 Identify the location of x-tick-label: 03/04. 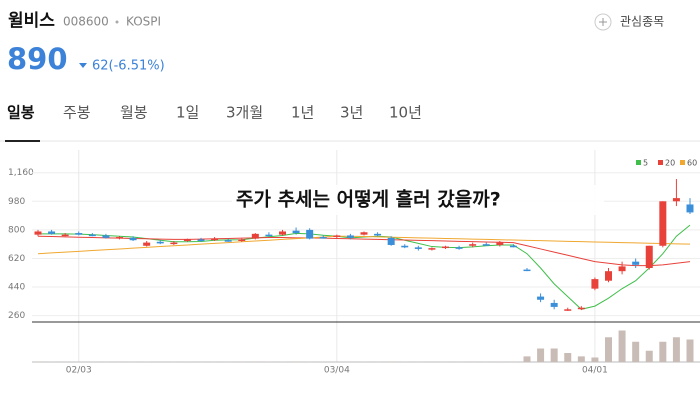
(337, 371).